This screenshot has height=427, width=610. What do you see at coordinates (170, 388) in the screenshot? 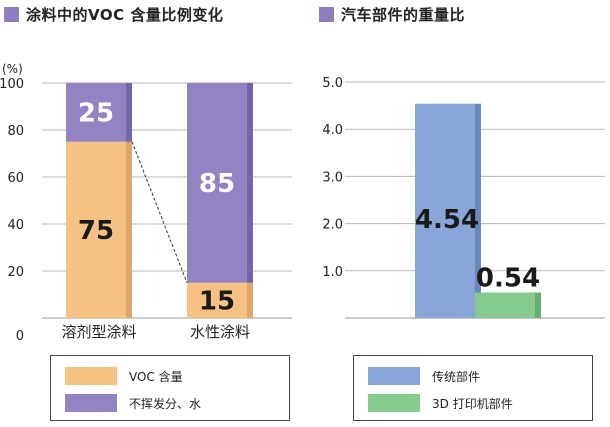
I see `voc-legend: VOC 含量 不挥发分、水` at bounding box center [170, 388].